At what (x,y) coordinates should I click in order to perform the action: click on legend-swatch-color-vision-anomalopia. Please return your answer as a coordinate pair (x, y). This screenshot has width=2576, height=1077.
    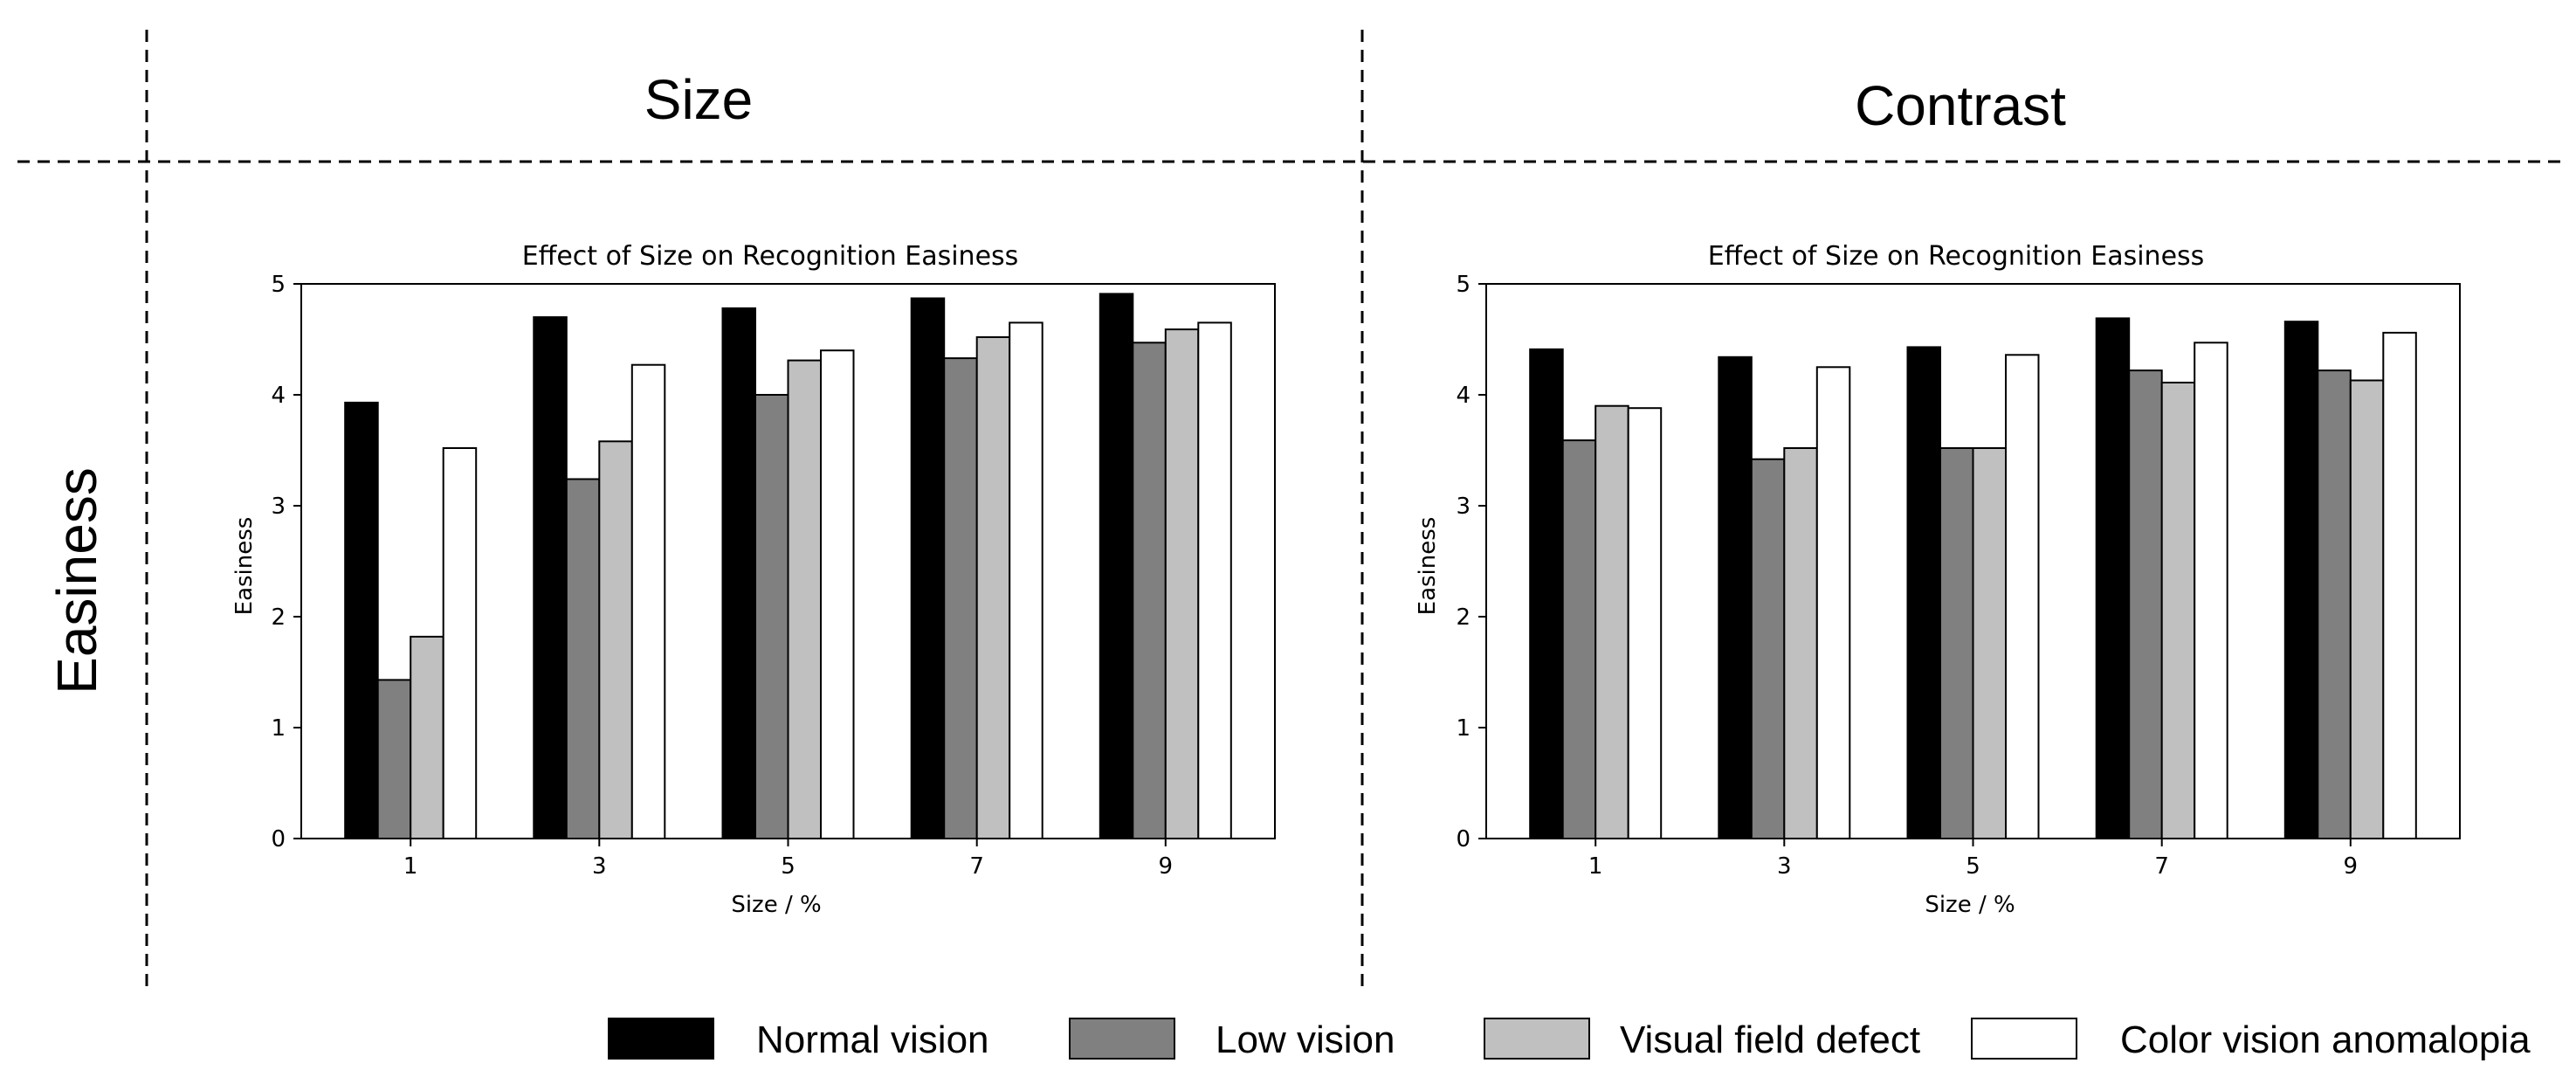
    Looking at the image, I should click on (2024, 1039).